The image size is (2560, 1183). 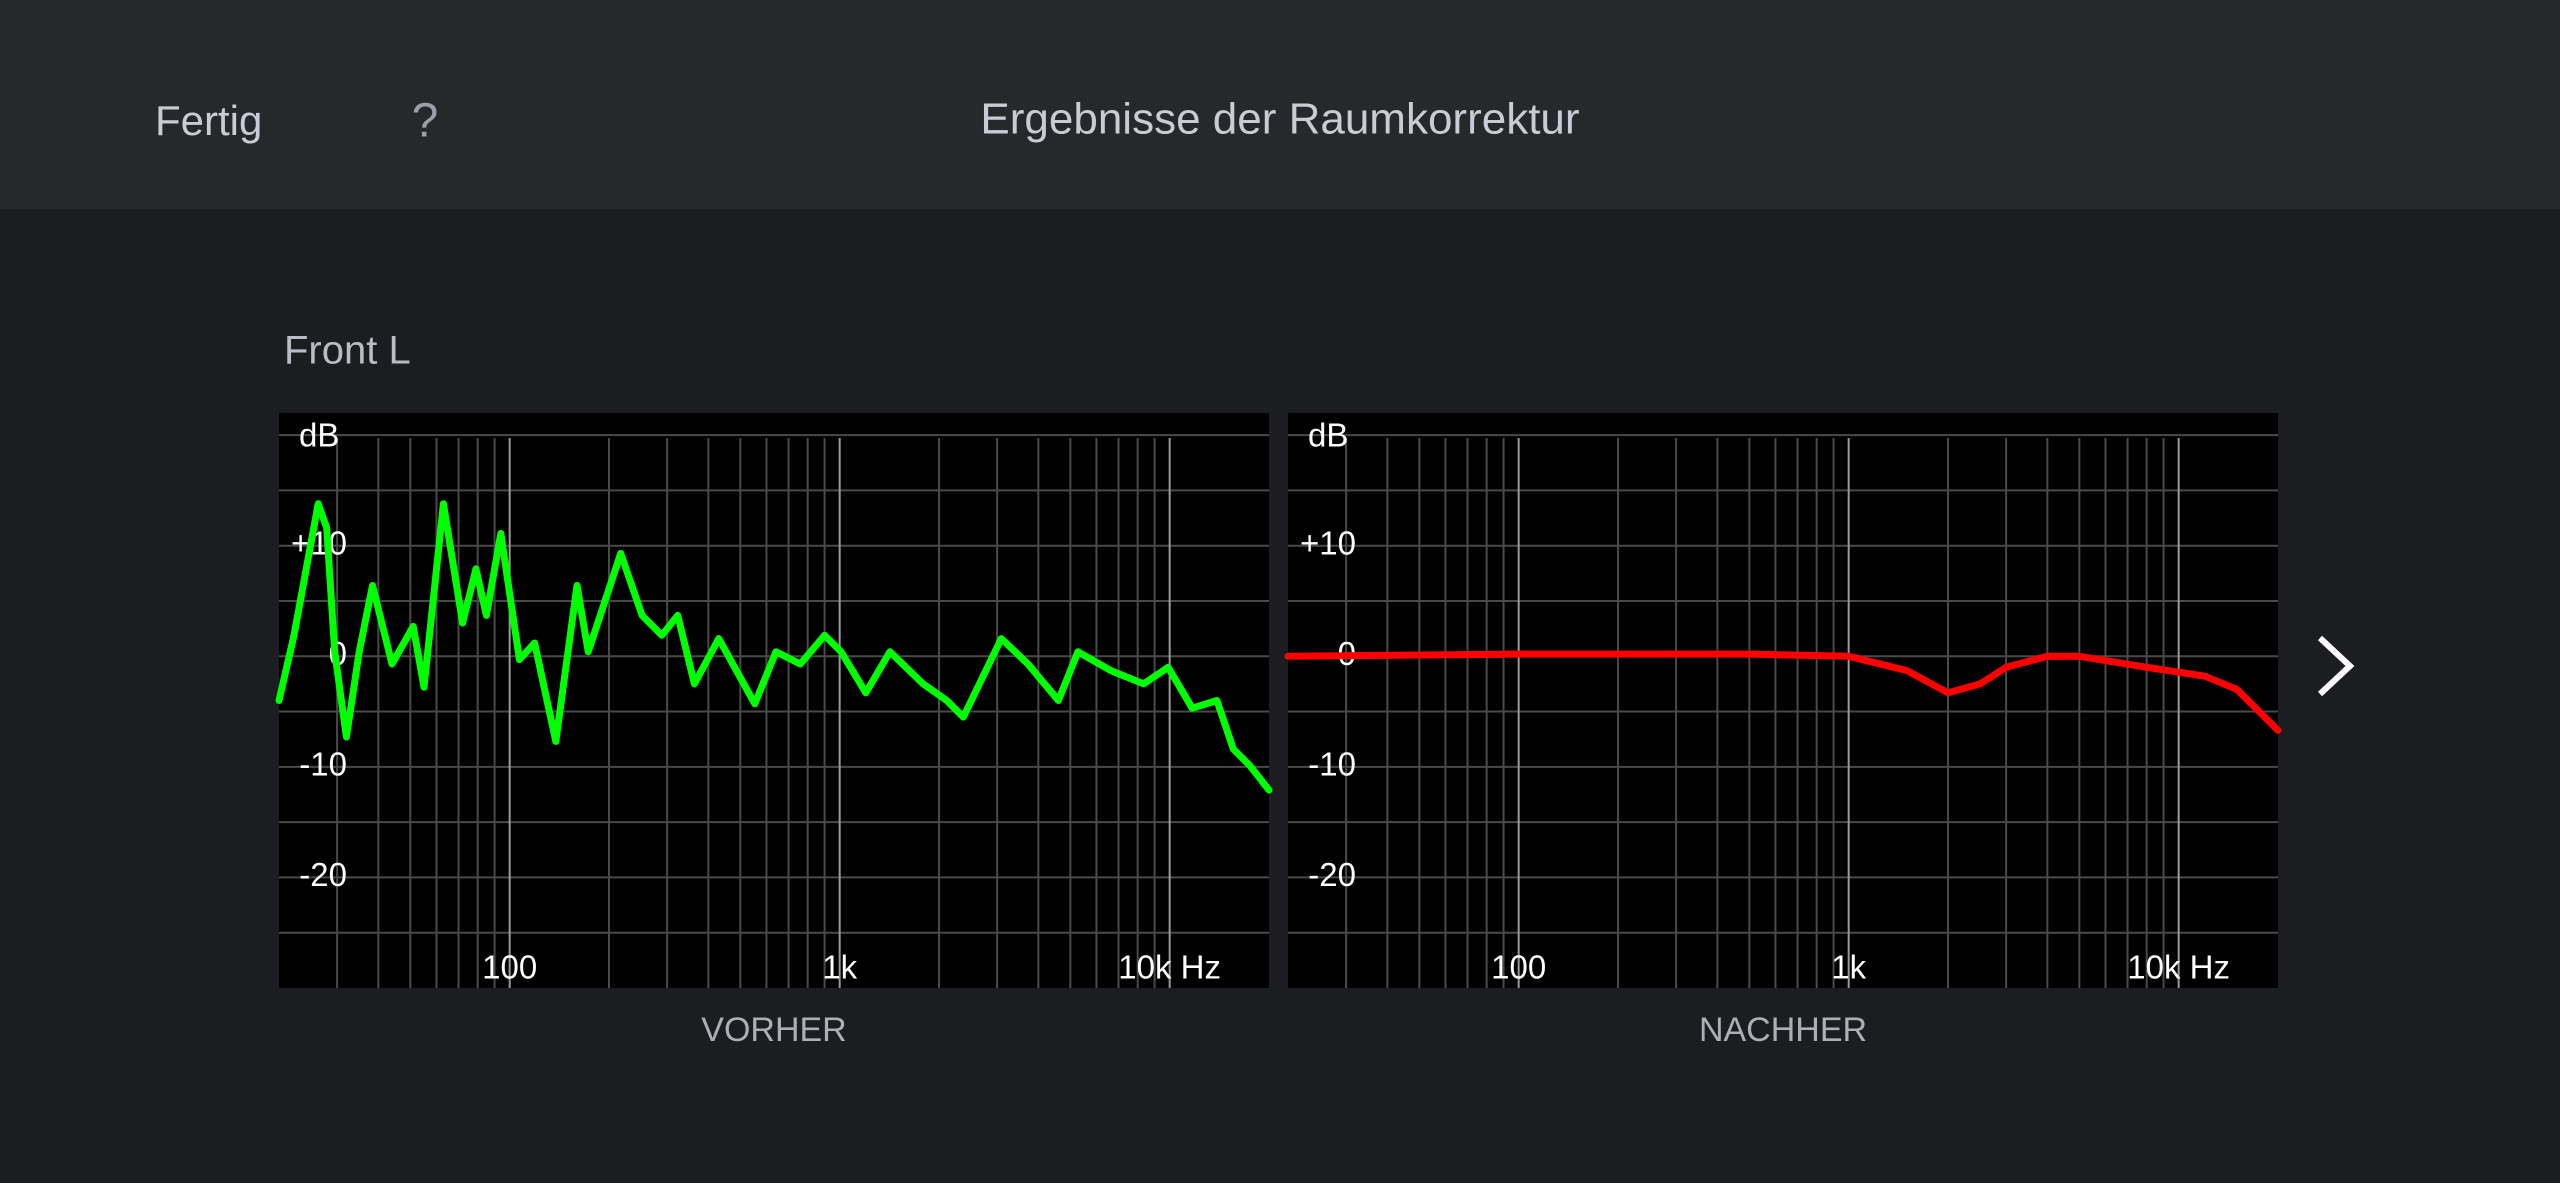 I want to click on section-title: Front L, so click(x=347, y=351).